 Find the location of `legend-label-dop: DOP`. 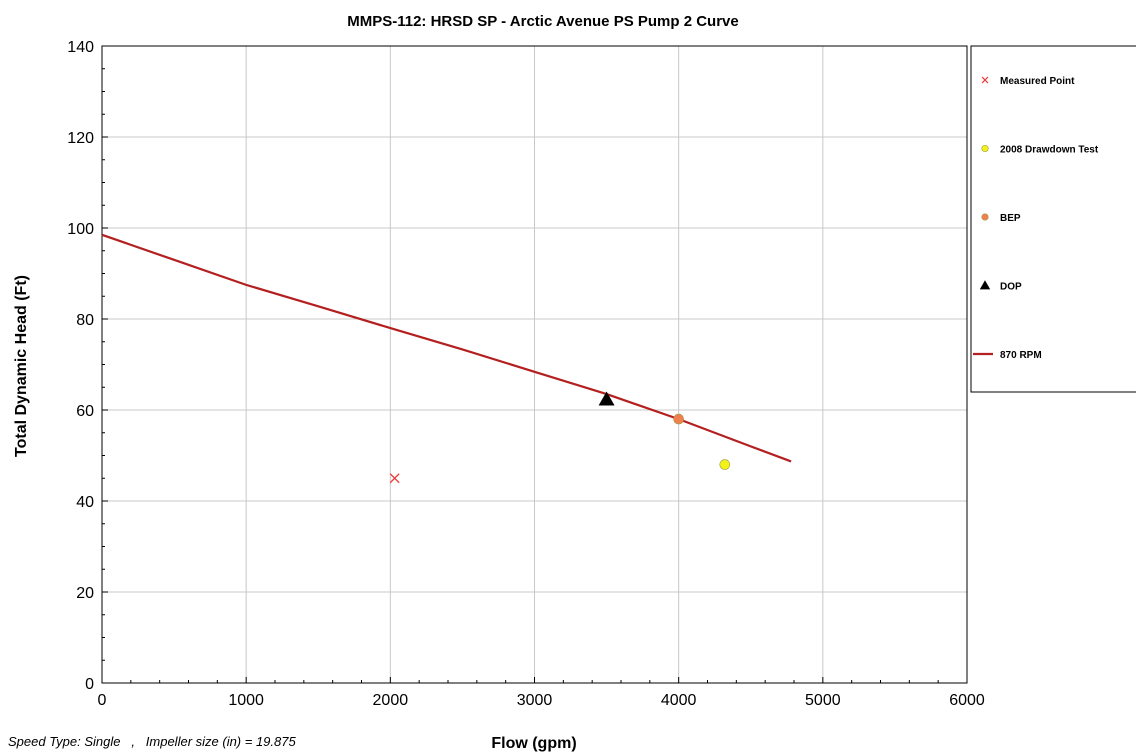

legend-label-dop: DOP is located at coordinates (1011, 287).